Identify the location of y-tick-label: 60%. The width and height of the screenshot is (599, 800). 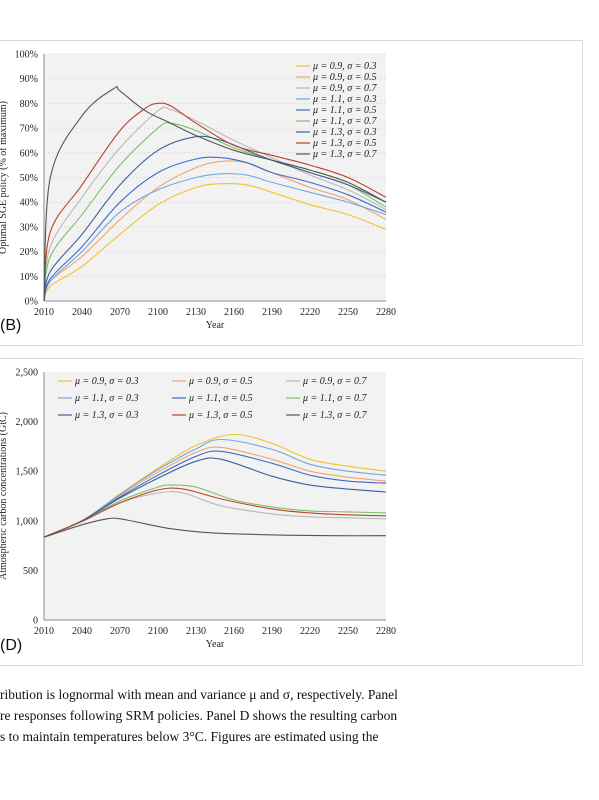
(29, 153).